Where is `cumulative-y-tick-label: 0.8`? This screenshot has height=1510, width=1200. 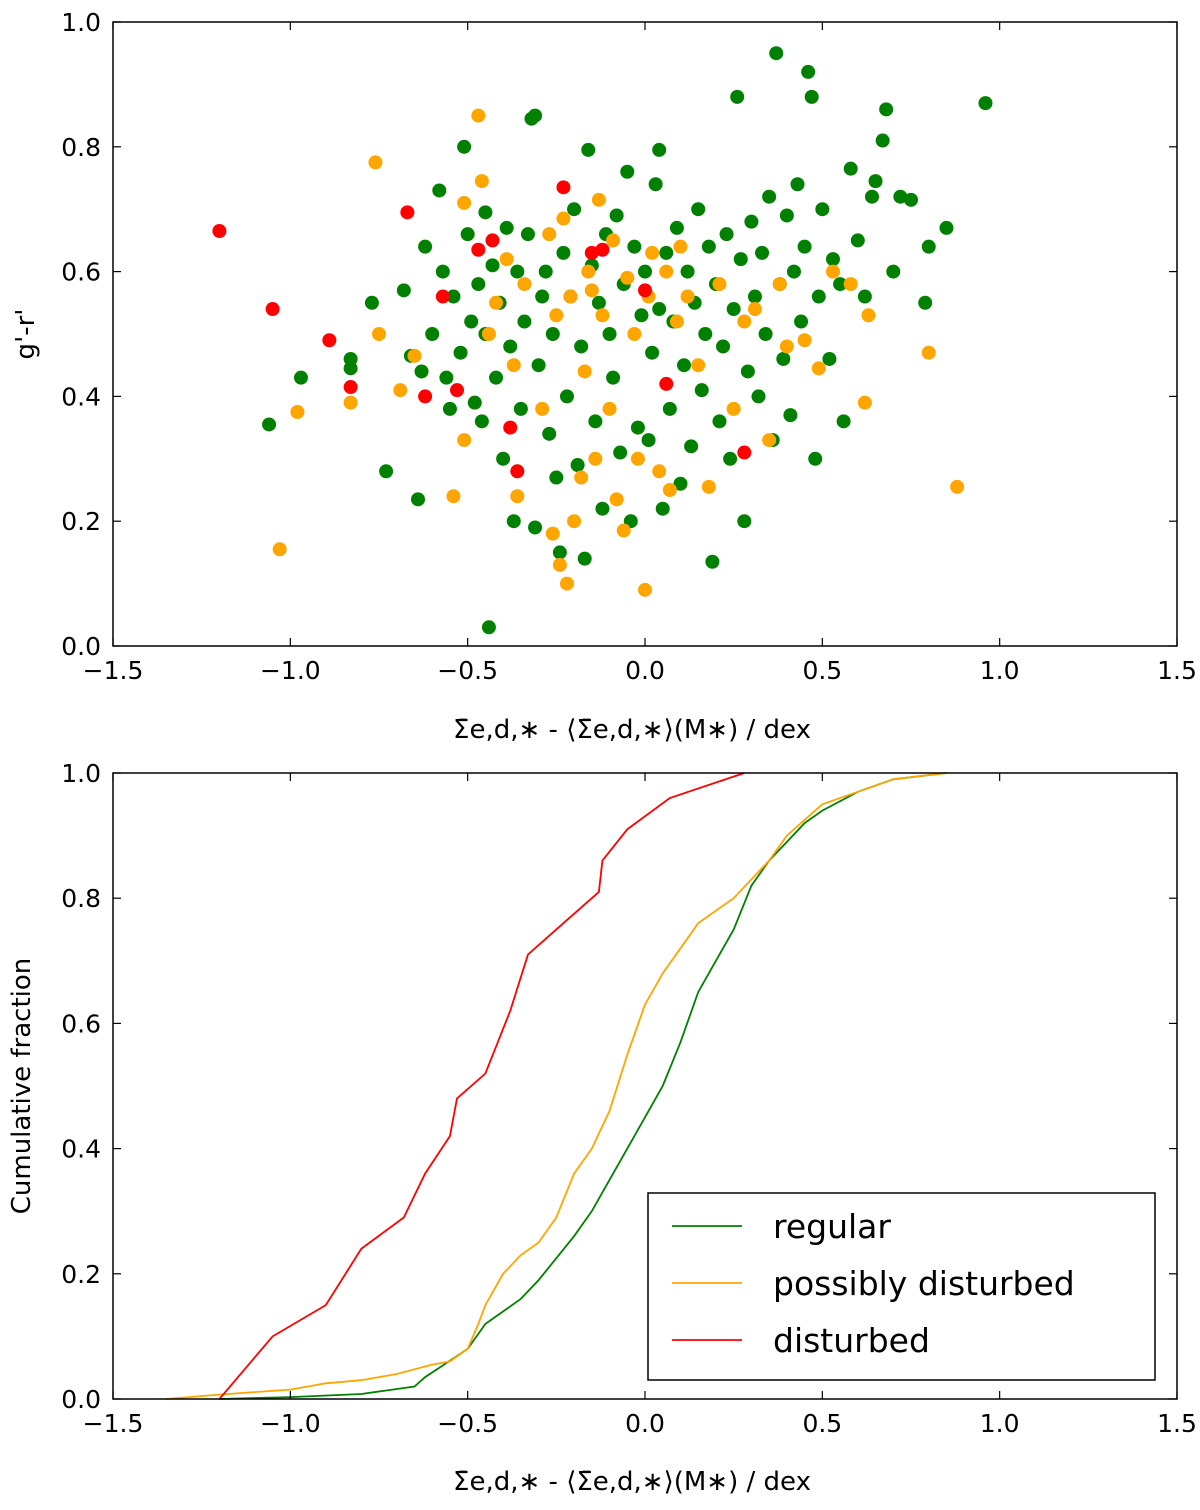
cumulative-y-tick-label: 0.8 is located at coordinates (81, 898).